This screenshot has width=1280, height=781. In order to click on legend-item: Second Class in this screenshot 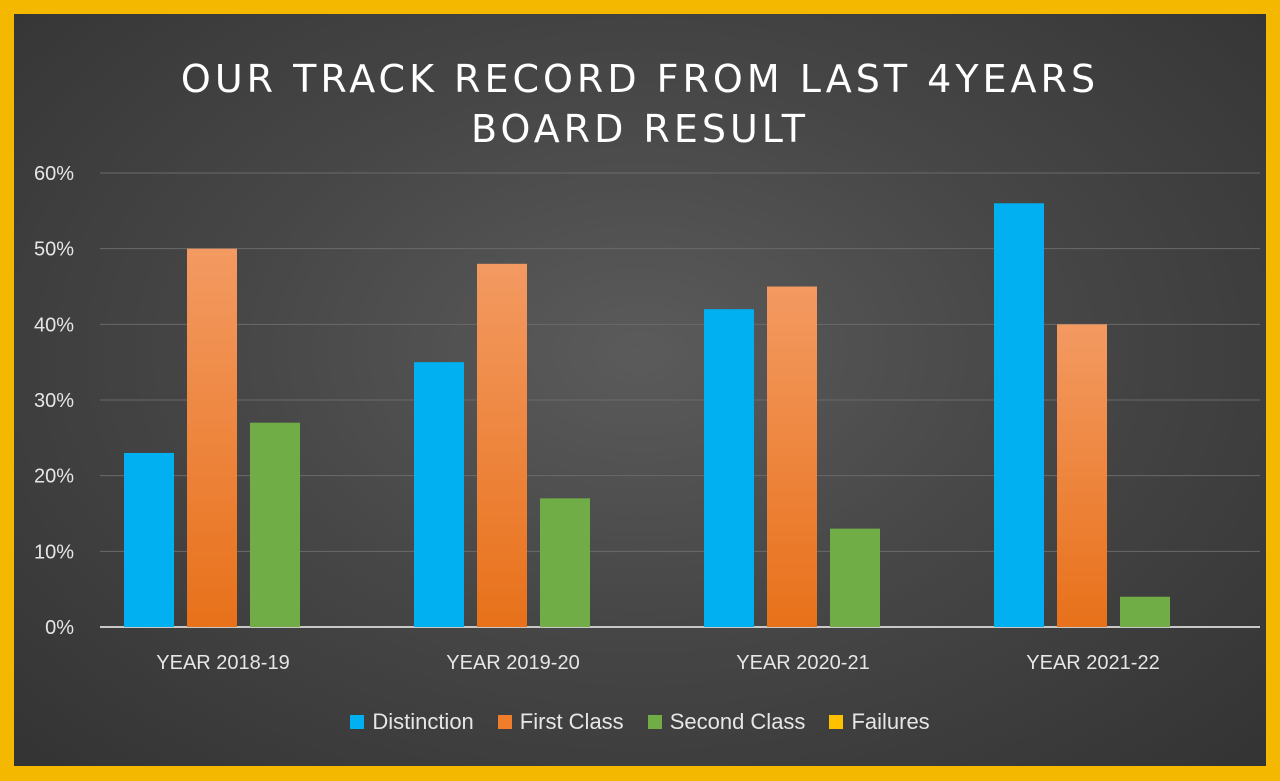, I will do `click(726, 722)`.